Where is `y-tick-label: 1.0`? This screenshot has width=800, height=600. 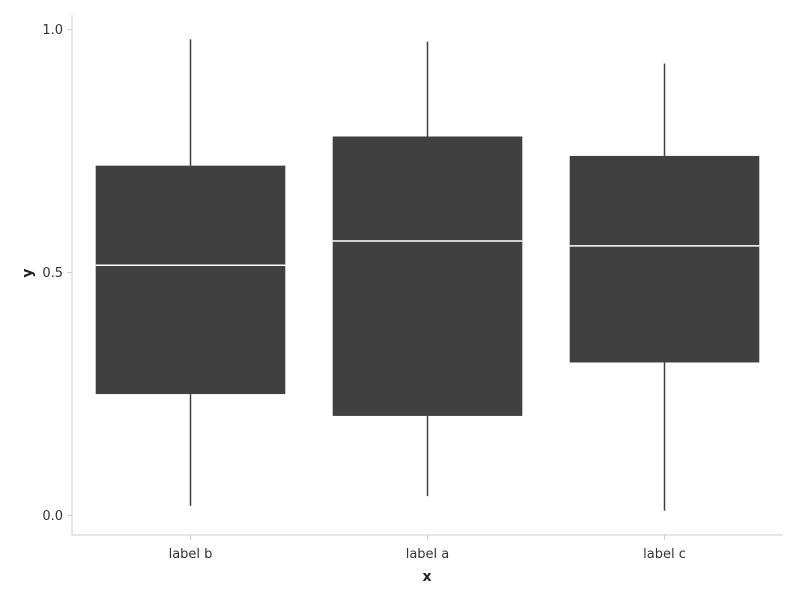
y-tick-label: 1.0 is located at coordinates (52, 30).